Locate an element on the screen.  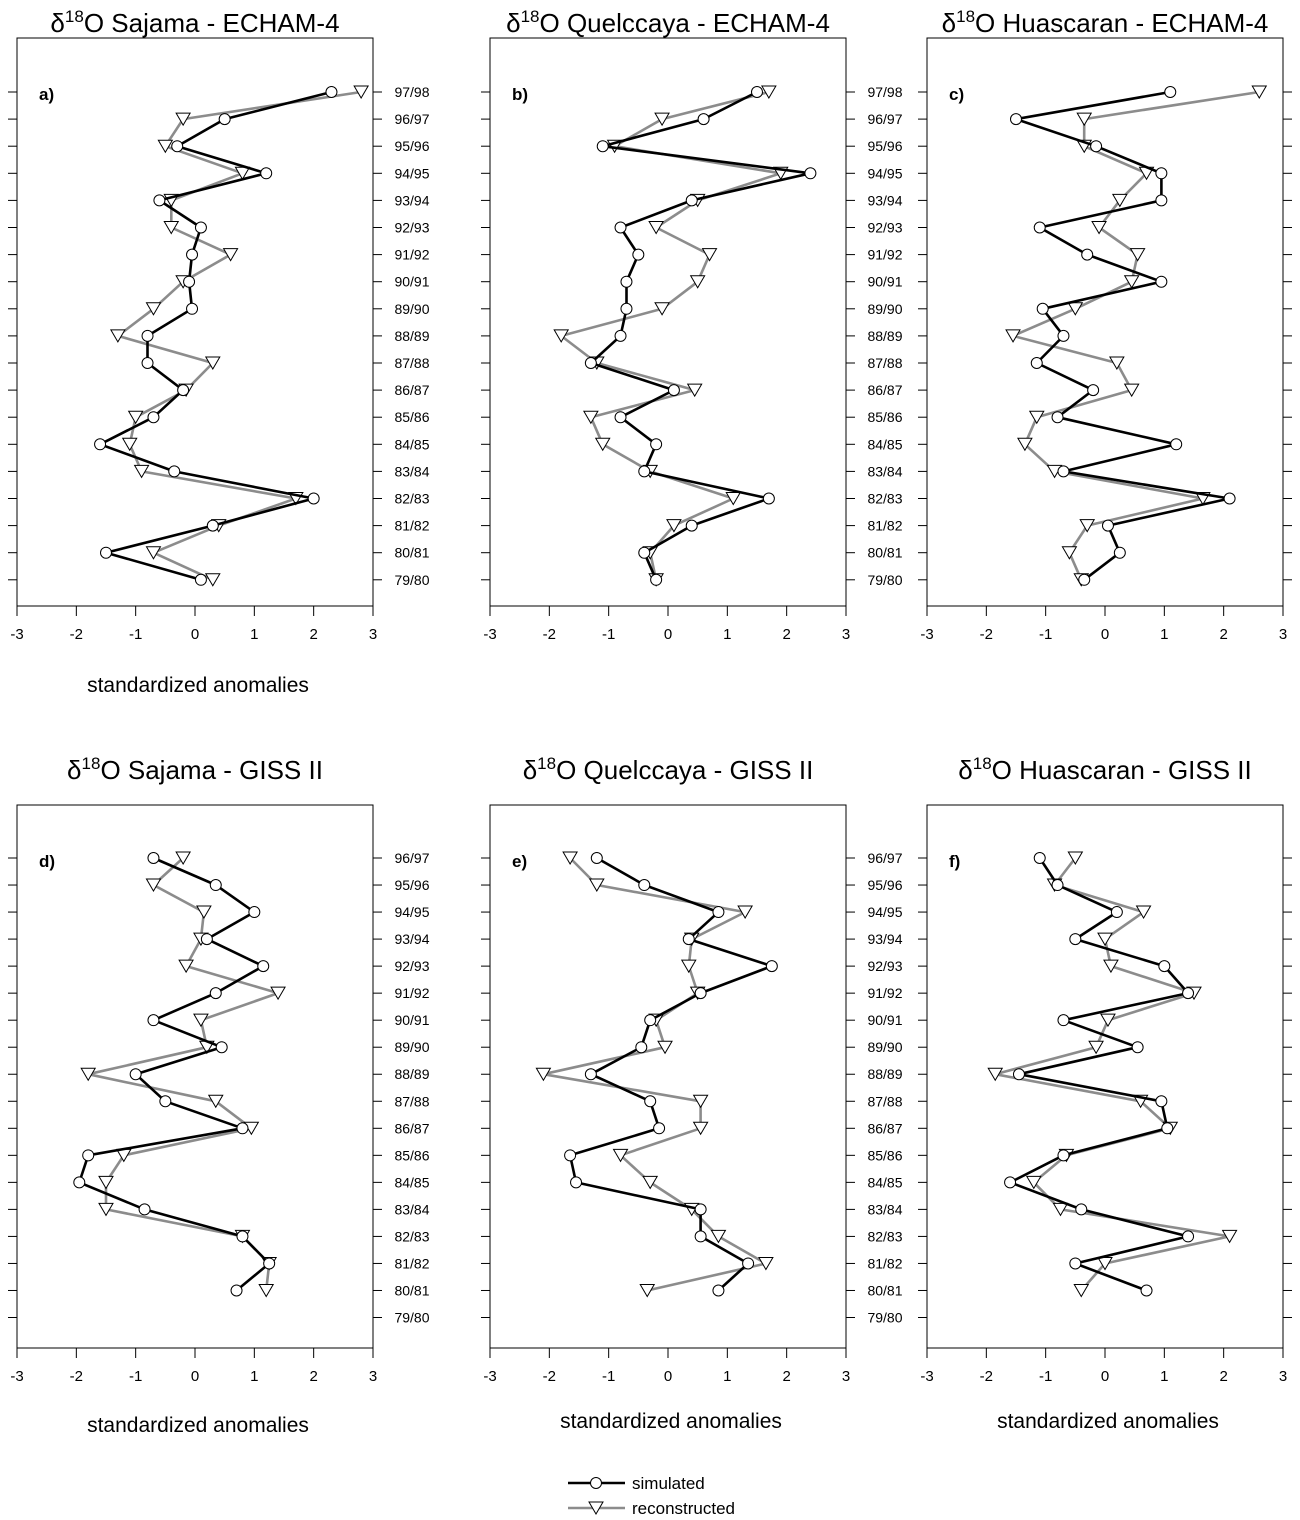
title-text: O Quelccaya - GISS II is located at coordinates (684, 770).